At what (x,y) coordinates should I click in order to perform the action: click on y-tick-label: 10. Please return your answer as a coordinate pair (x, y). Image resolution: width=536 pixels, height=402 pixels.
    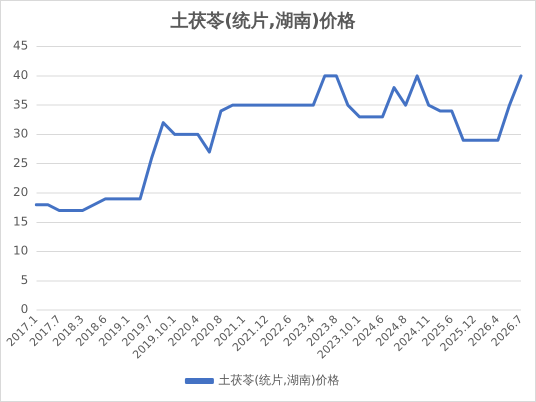
    Looking at the image, I should click on (20, 251).